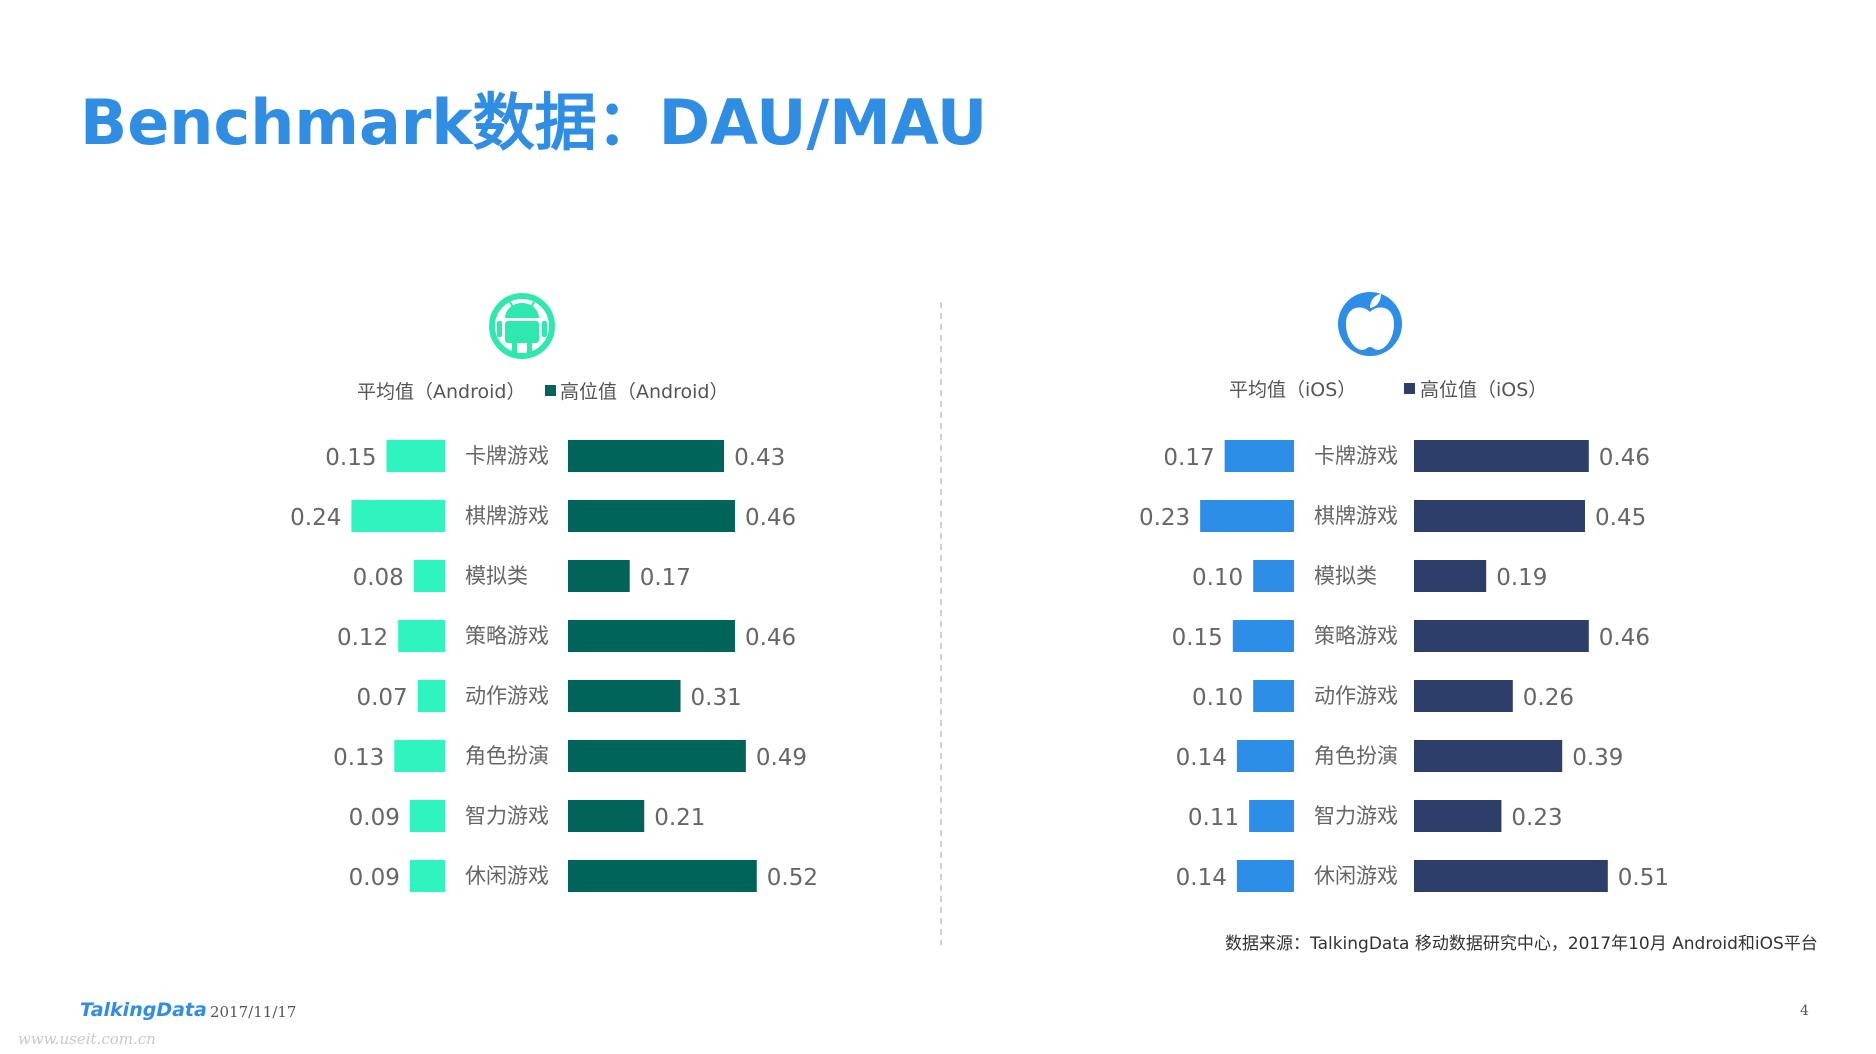 This screenshot has height=1054, width=1876. Describe the element at coordinates (143, 1010) in the screenshot. I see `footer-logo: TalkingData` at that location.